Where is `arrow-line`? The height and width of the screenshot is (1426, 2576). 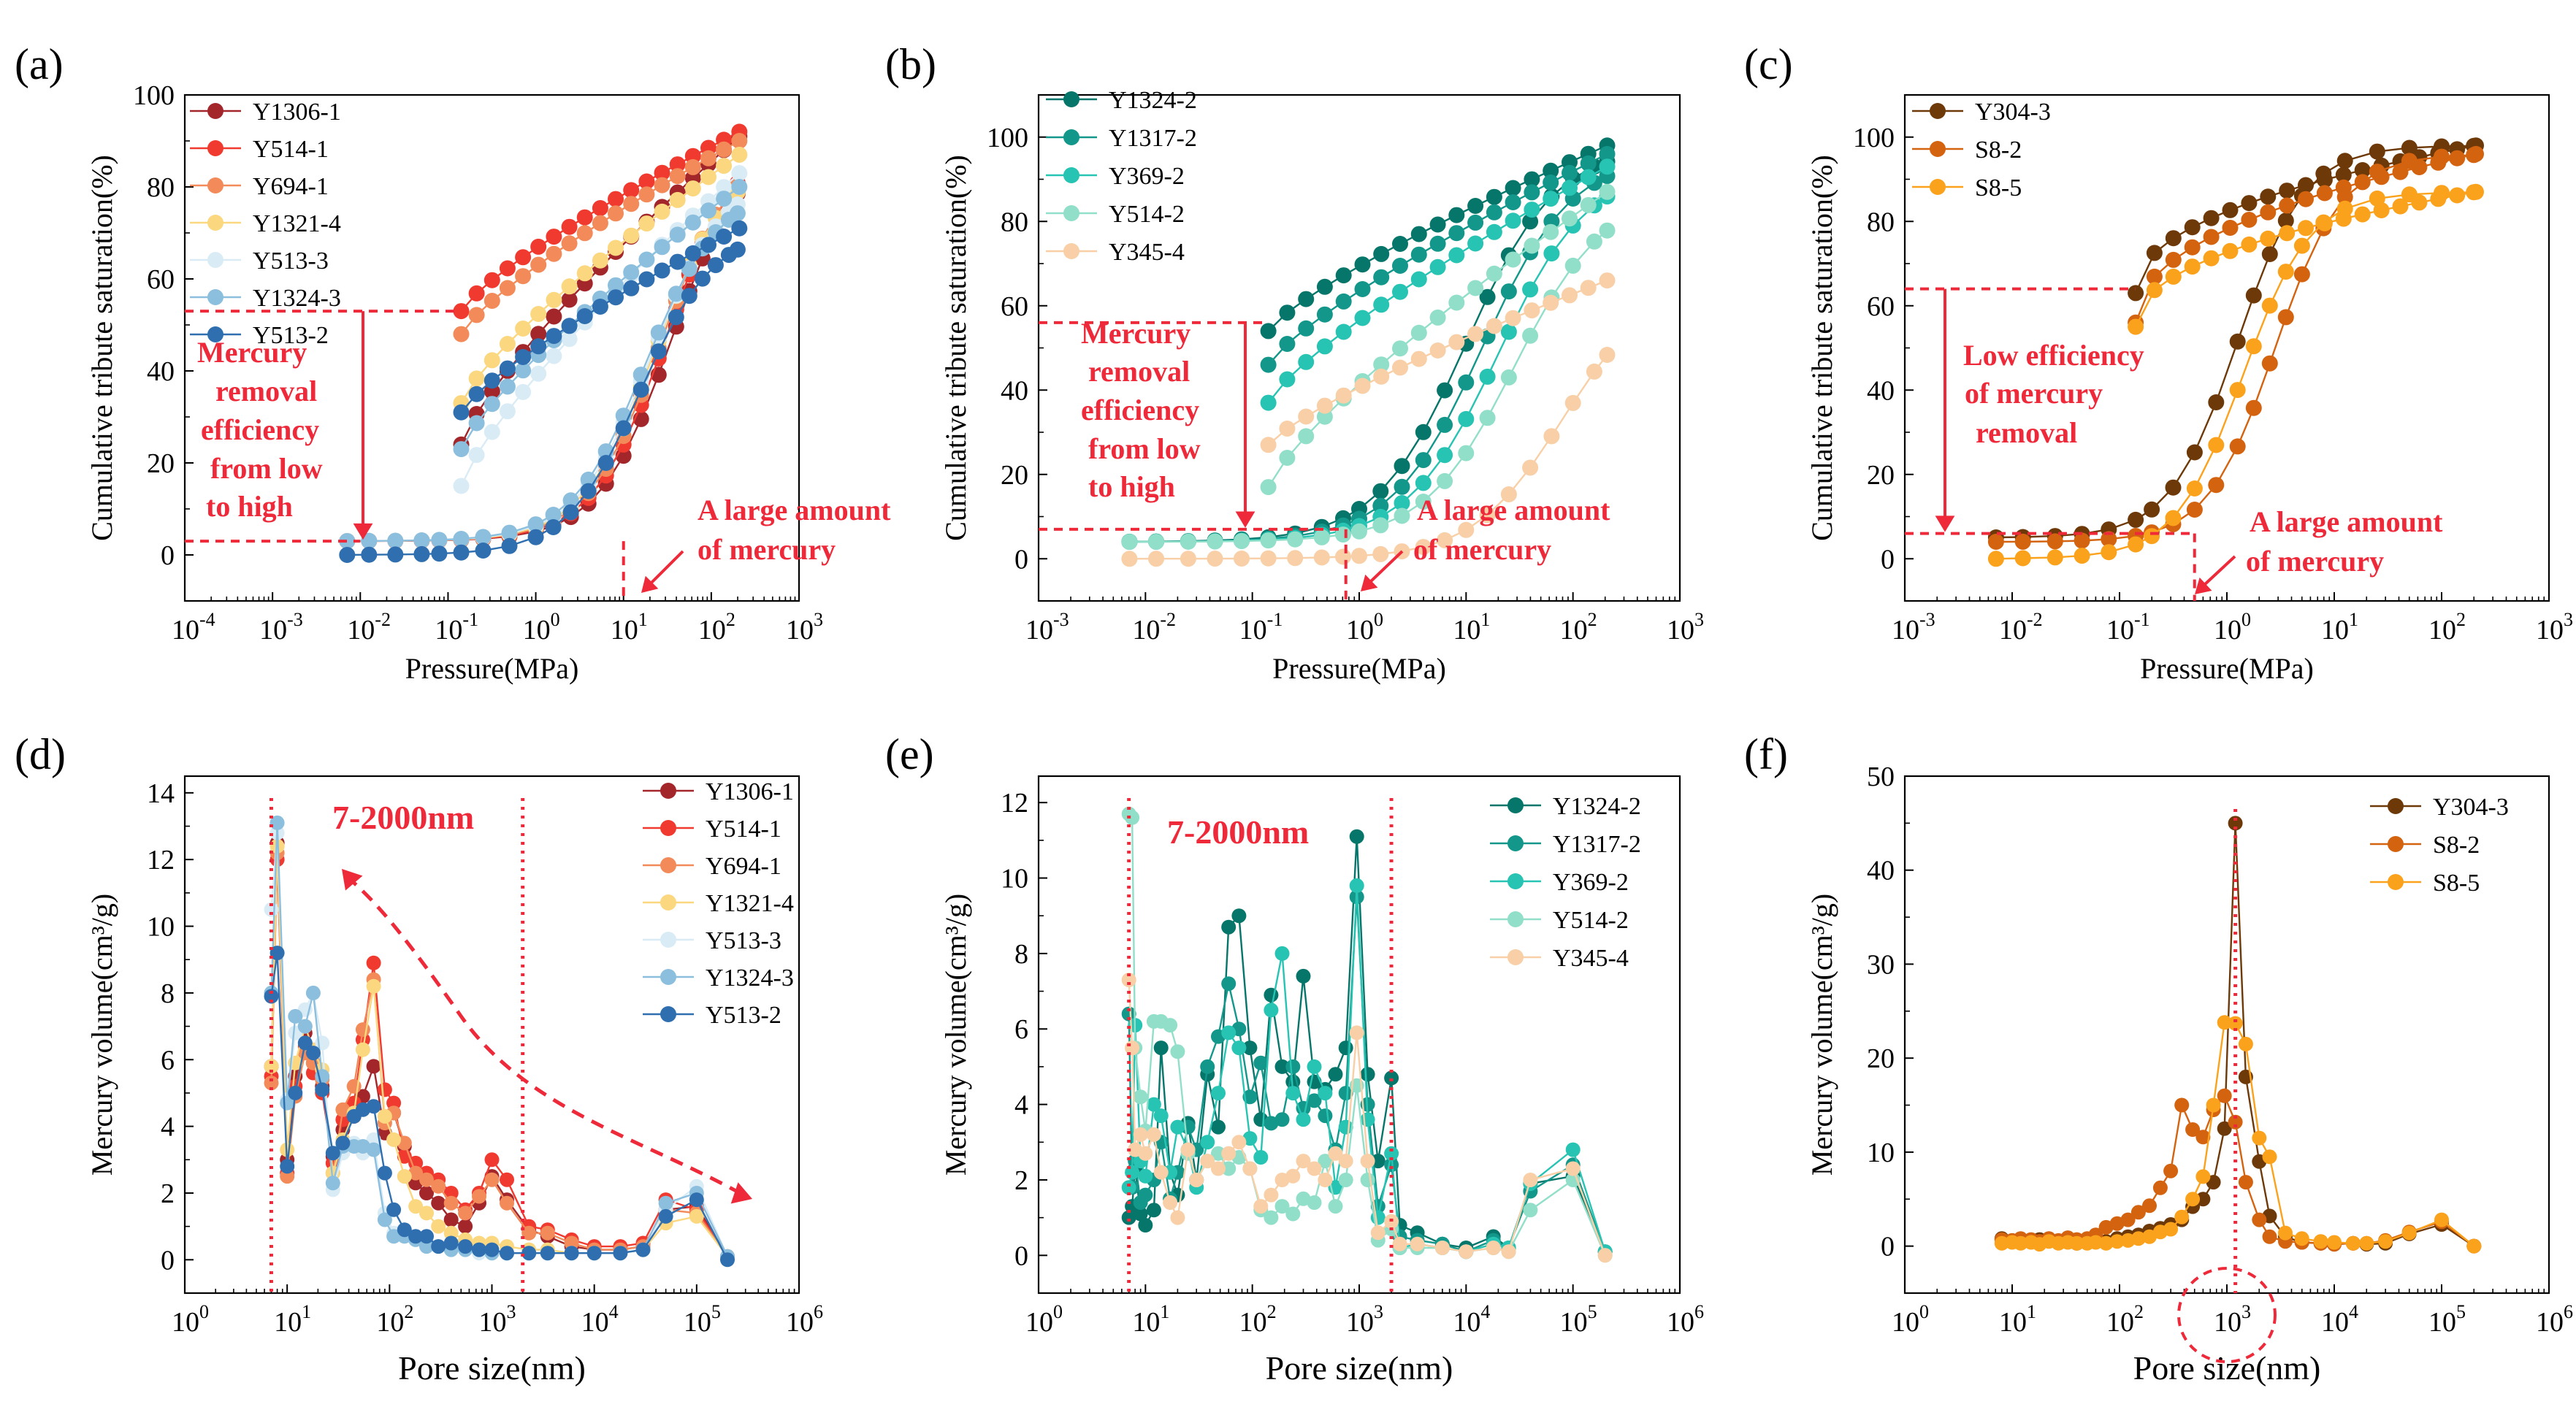 arrow-line is located at coordinates (1386, 567).